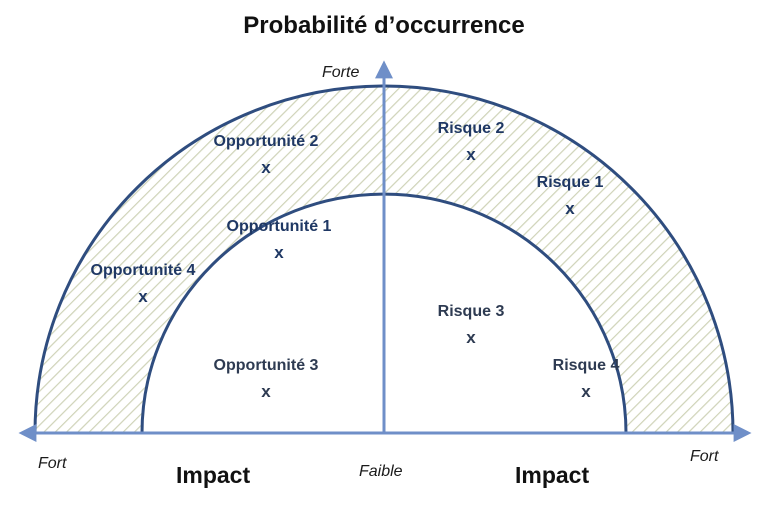  What do you see at coordinates (552, 475) in the screenshot?
I see `impact-right-label: Impact` at bounding box center [552, 475].